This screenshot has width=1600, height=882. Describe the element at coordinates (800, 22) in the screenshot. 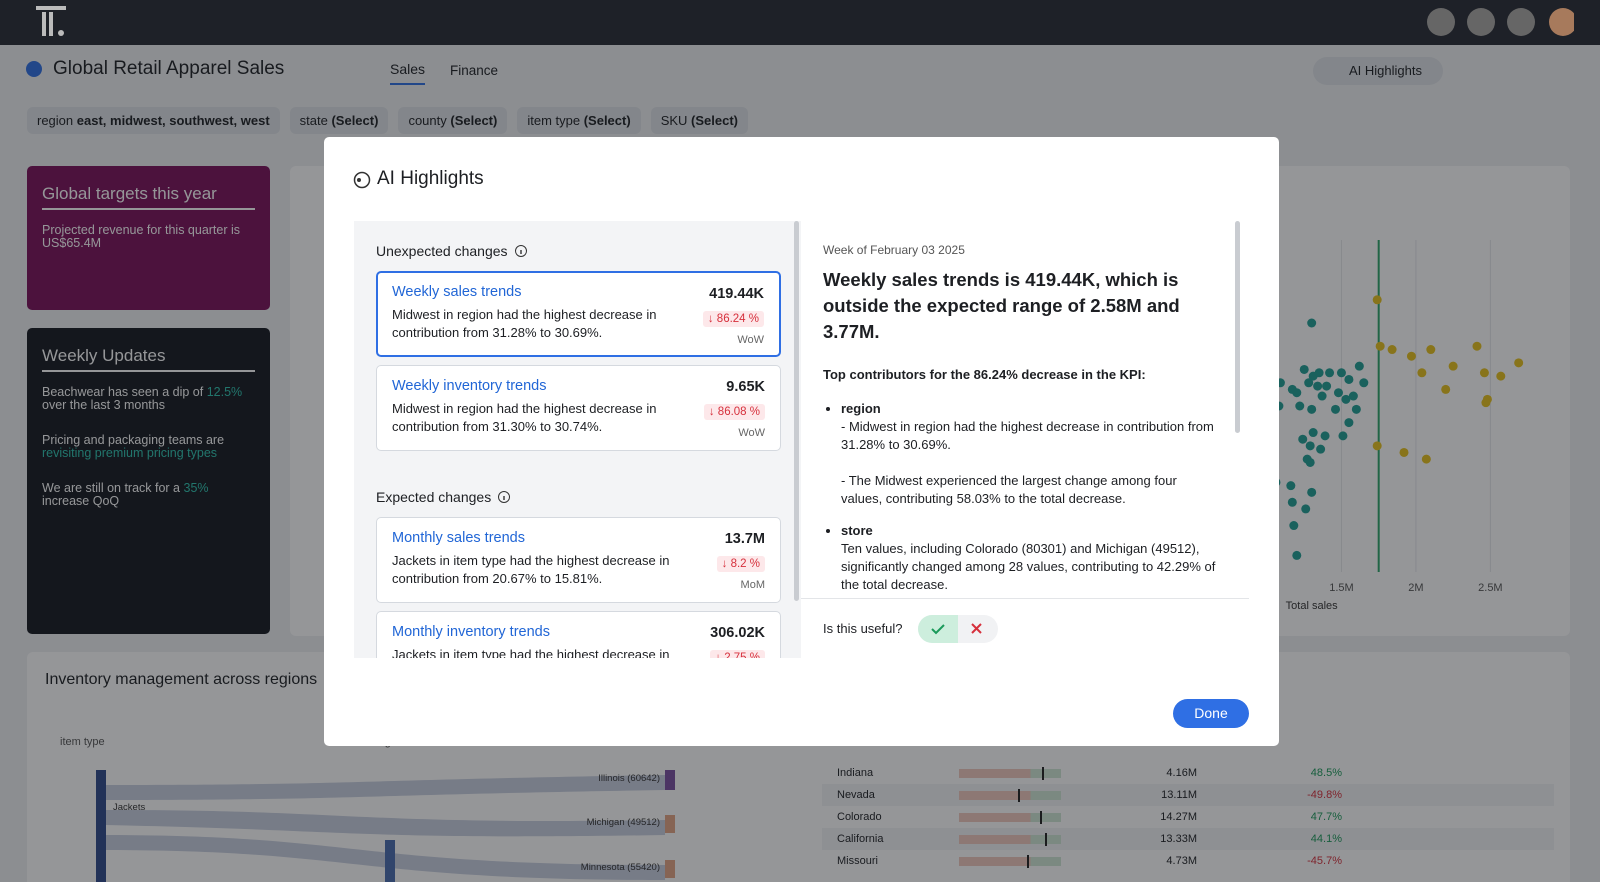

I see `top-bar` at that location.